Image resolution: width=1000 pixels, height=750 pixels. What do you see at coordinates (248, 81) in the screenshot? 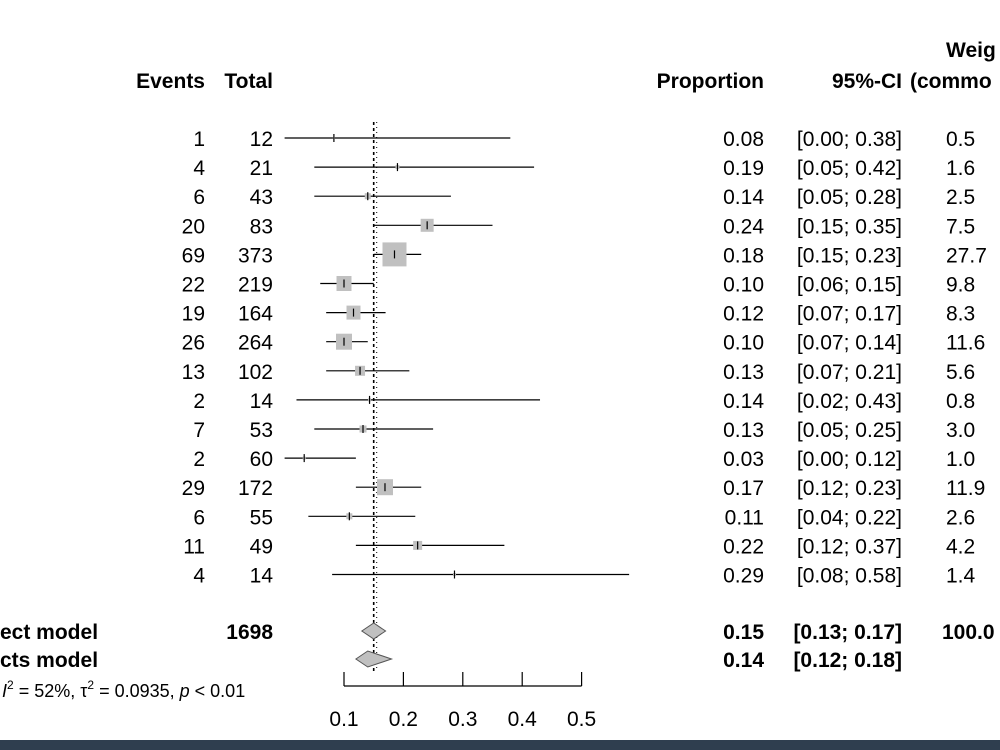
I see `header-total: Total` at bounding box center [248, 81].